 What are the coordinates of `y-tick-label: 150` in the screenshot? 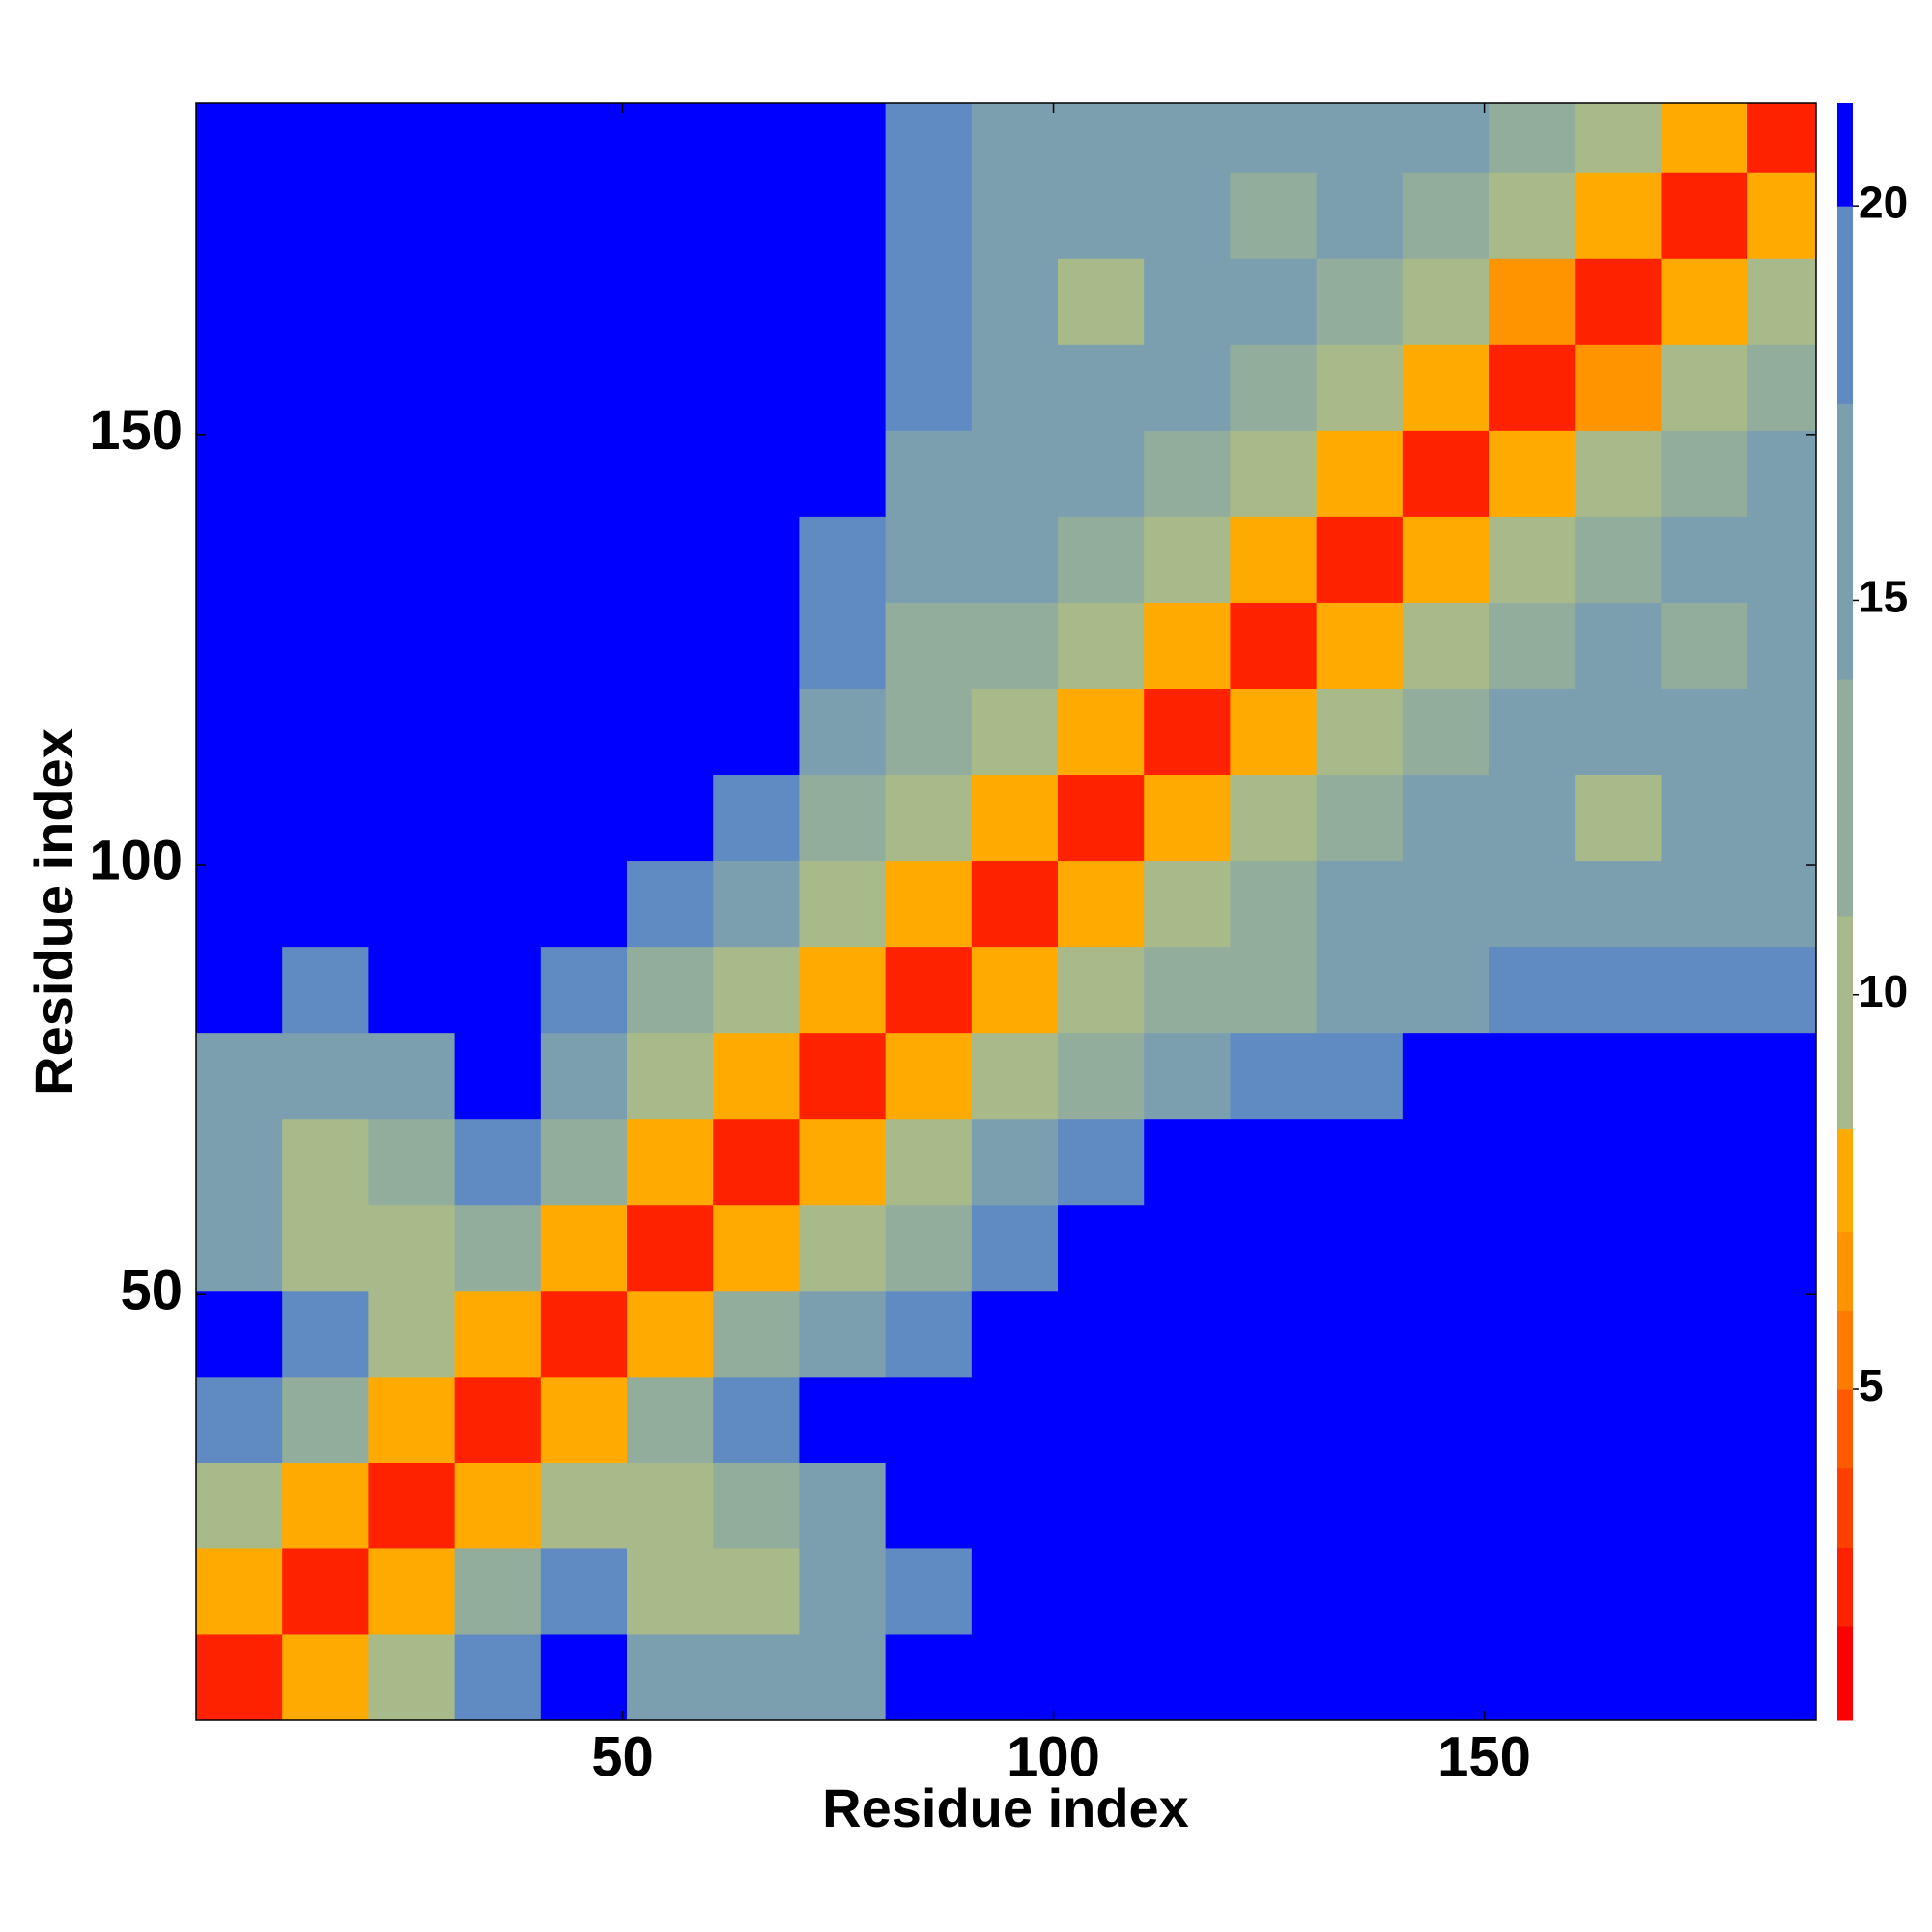 It's located at (136, 430).